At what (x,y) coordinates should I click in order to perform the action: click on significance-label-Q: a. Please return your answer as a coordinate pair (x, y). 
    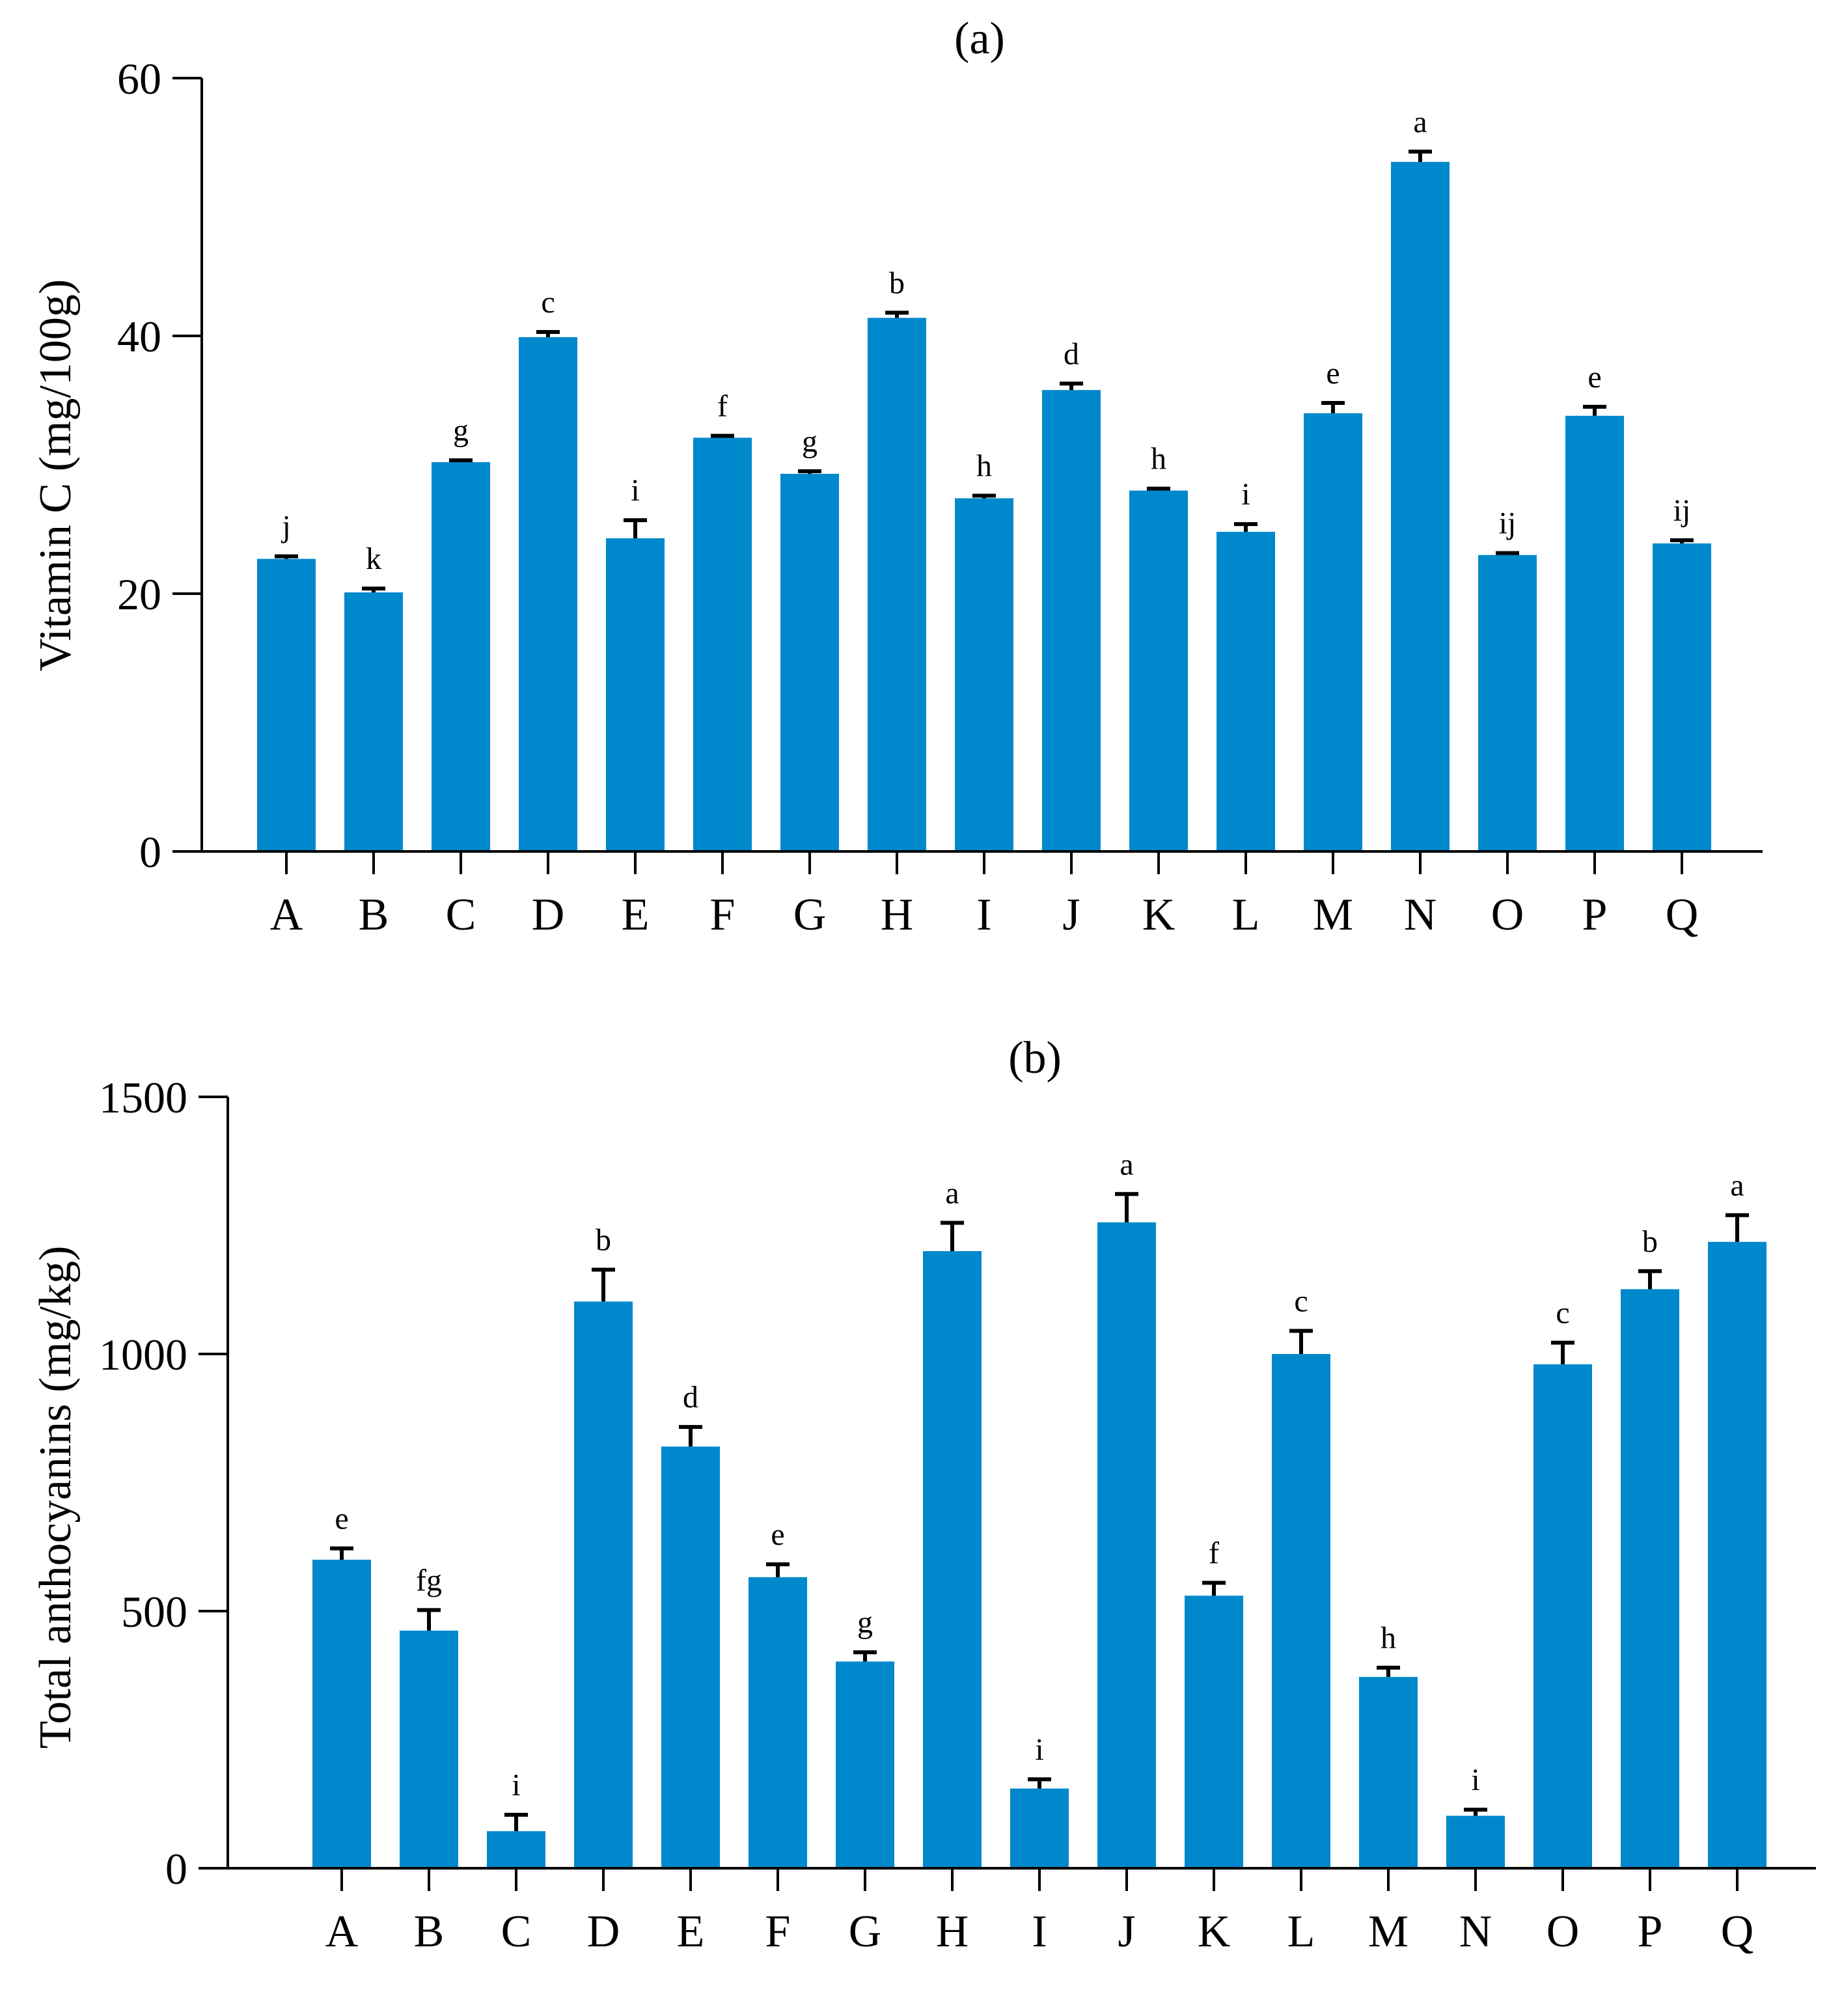
    Looking at the image, I should click on (1737, 1185).